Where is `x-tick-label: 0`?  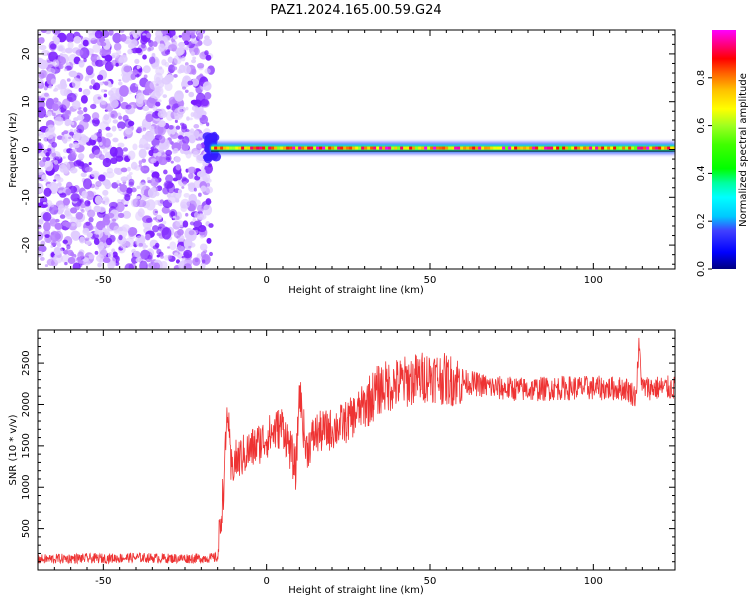
x-tick-label: 0 is located at coordinates (266, 581).